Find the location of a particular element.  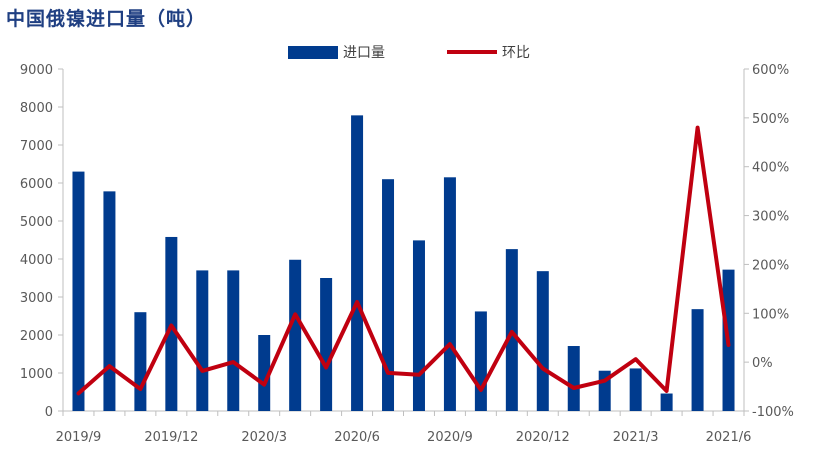

y-right-tick-label: 500% is located at coordinates (770, 119).